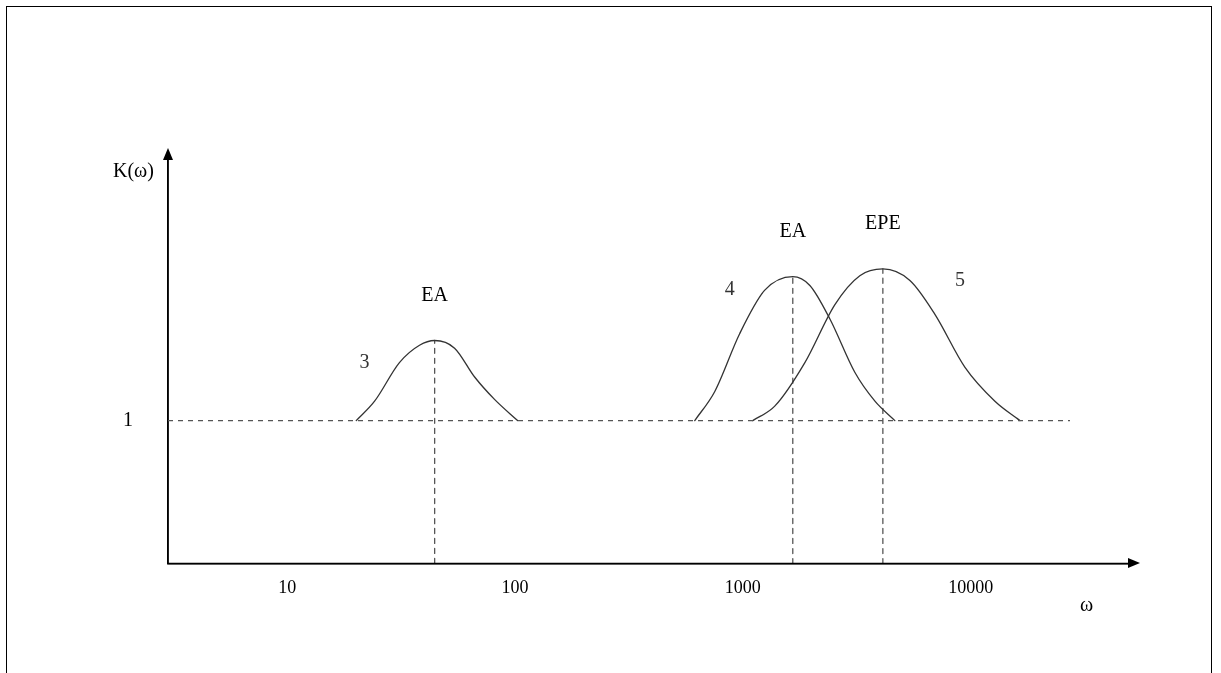 The height and width of the screenshot is (673, 1221). Describe the element at coordinates (128, 418) in the screenshot. I see `text: 1` at that location.